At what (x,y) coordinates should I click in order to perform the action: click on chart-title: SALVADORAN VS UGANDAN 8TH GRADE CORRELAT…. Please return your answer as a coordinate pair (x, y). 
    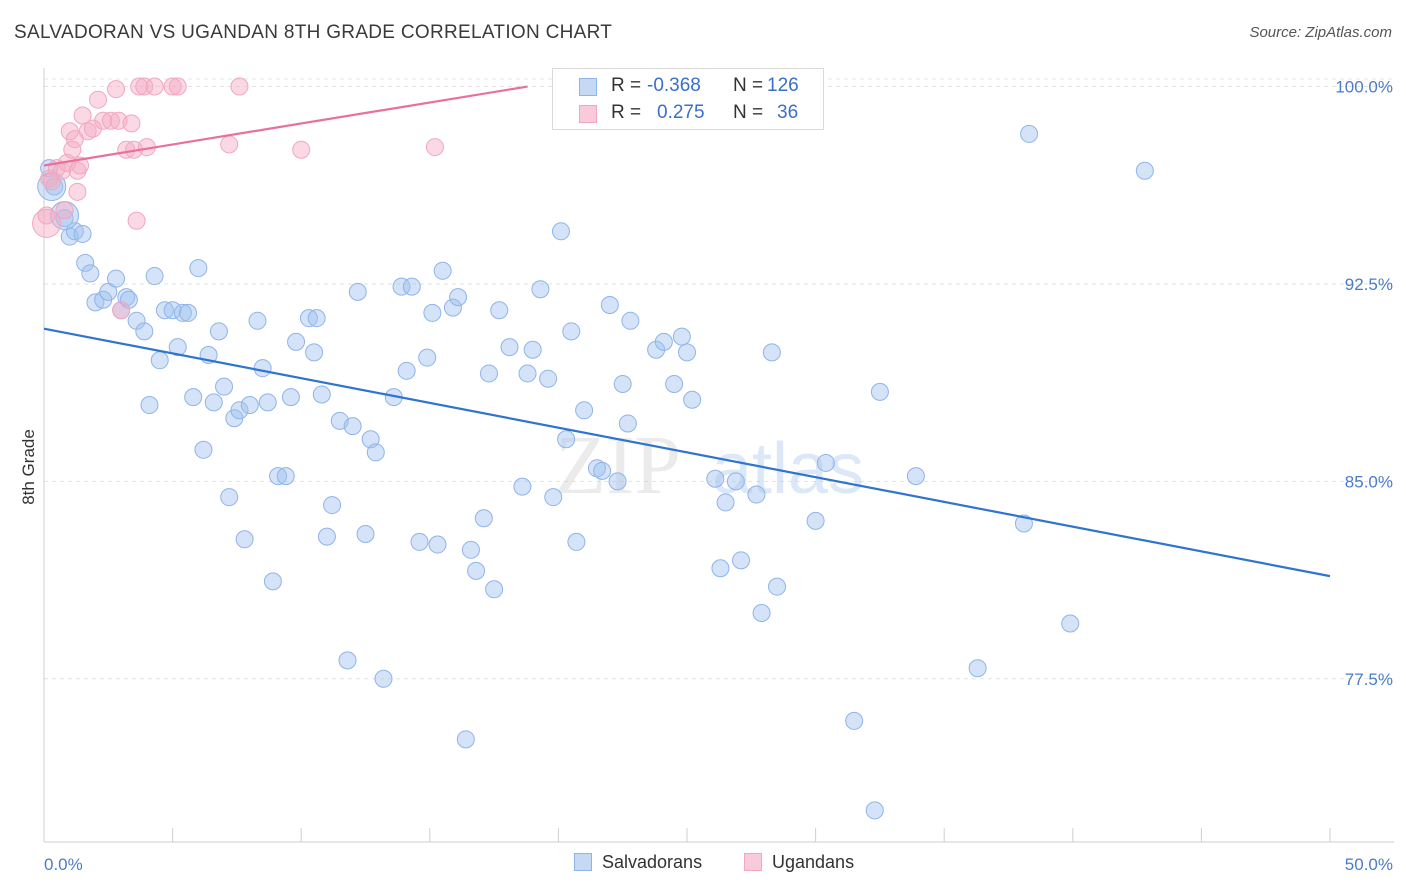
    Looking at the image, I should click on (313, 32).